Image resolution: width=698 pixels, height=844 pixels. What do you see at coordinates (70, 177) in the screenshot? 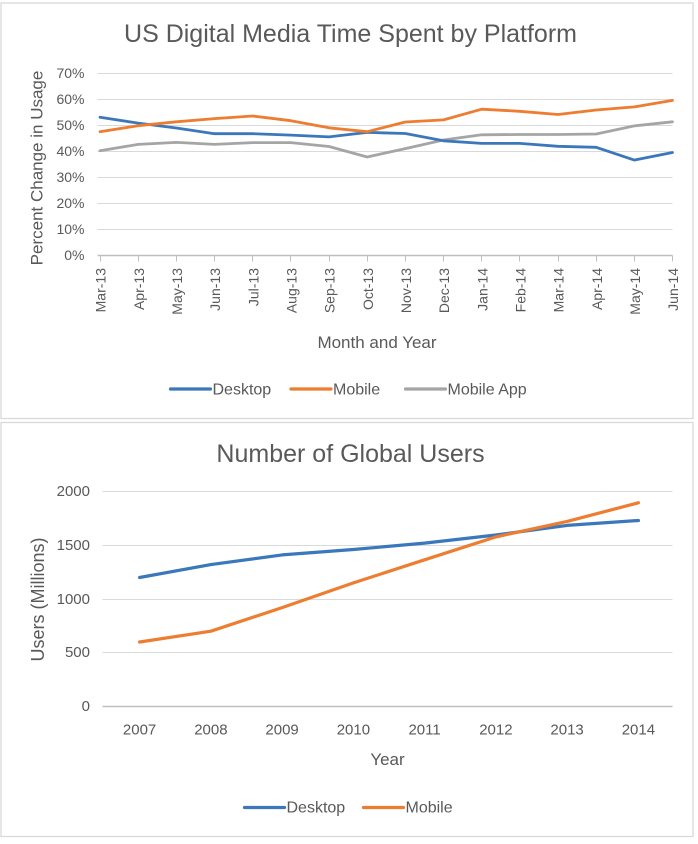
I see `svg-text: 30%` at bounding box center [70, 177].